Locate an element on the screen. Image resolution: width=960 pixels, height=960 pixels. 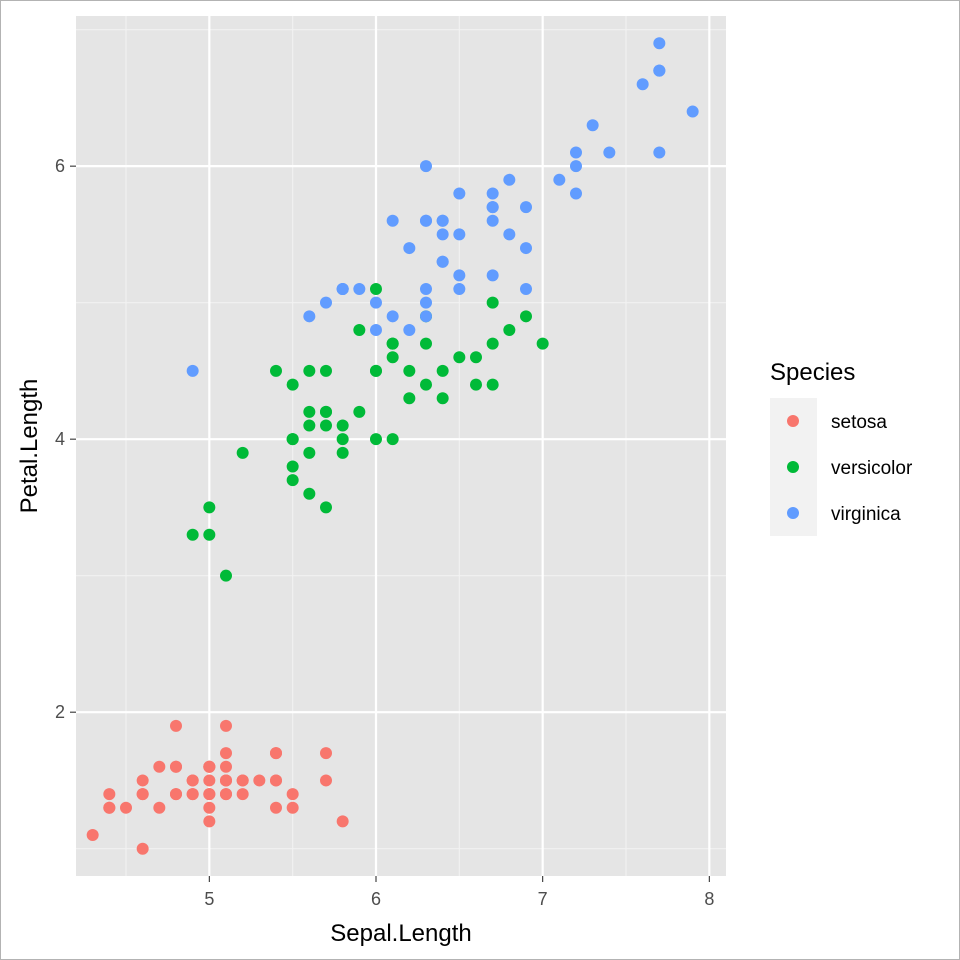
legend-label-virginica: virginica is located at coordinates (866, 514).